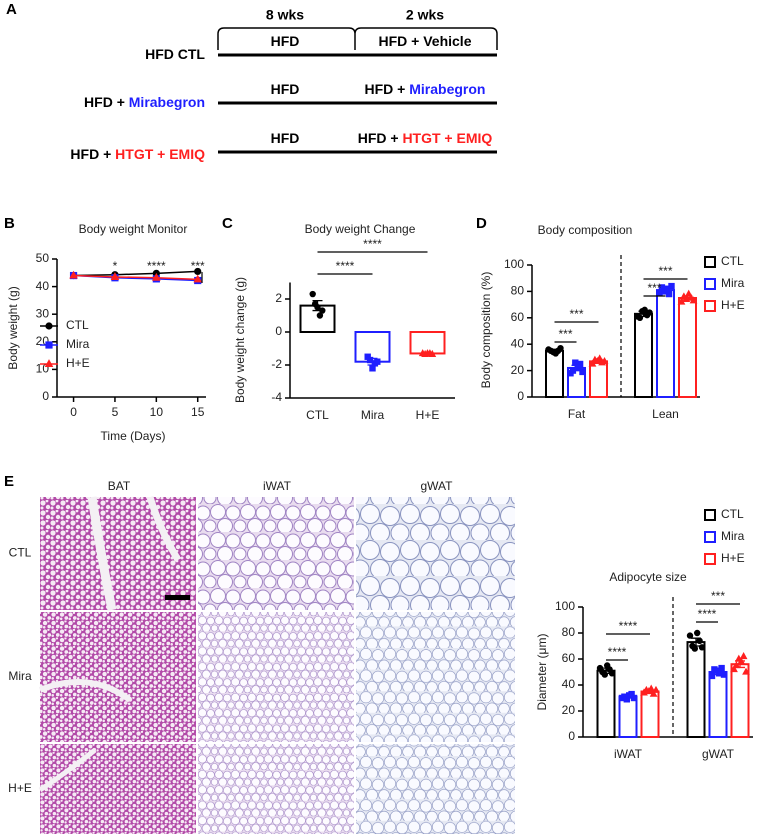 The height and width of the screenshot is (834, 783). Describe the element at coordinates (20, 788) in the screenshot. I see `row-label: H+E` at that location.